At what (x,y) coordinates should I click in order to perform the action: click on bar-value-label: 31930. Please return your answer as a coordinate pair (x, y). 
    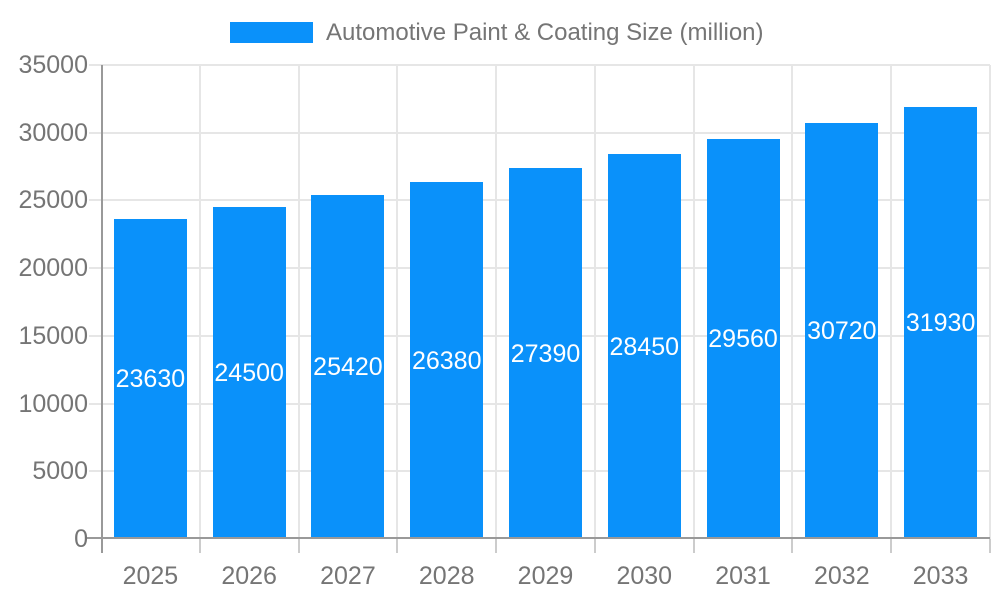
    Looking at the image, I should click on (940, 323).